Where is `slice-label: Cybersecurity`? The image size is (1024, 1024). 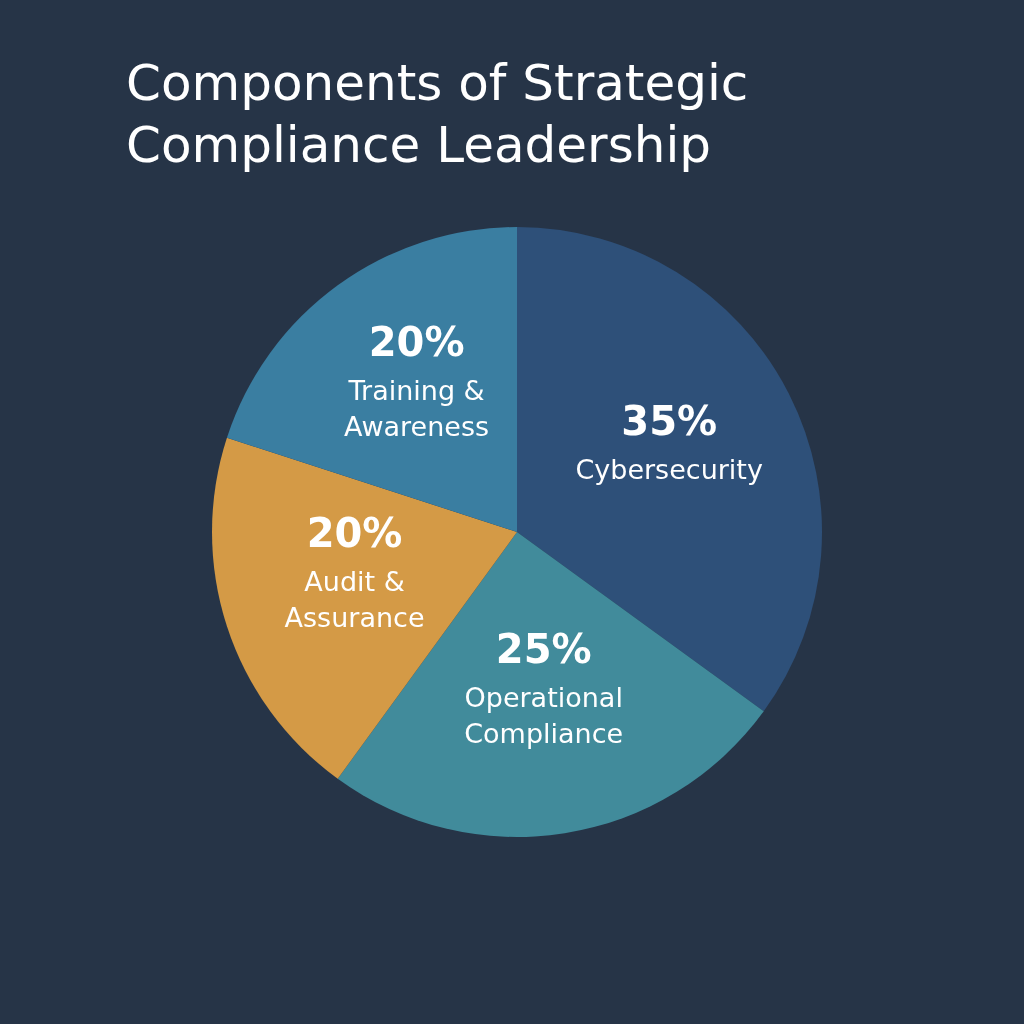
slice-label: Cybersecurity is located at coordinates (669, 470).